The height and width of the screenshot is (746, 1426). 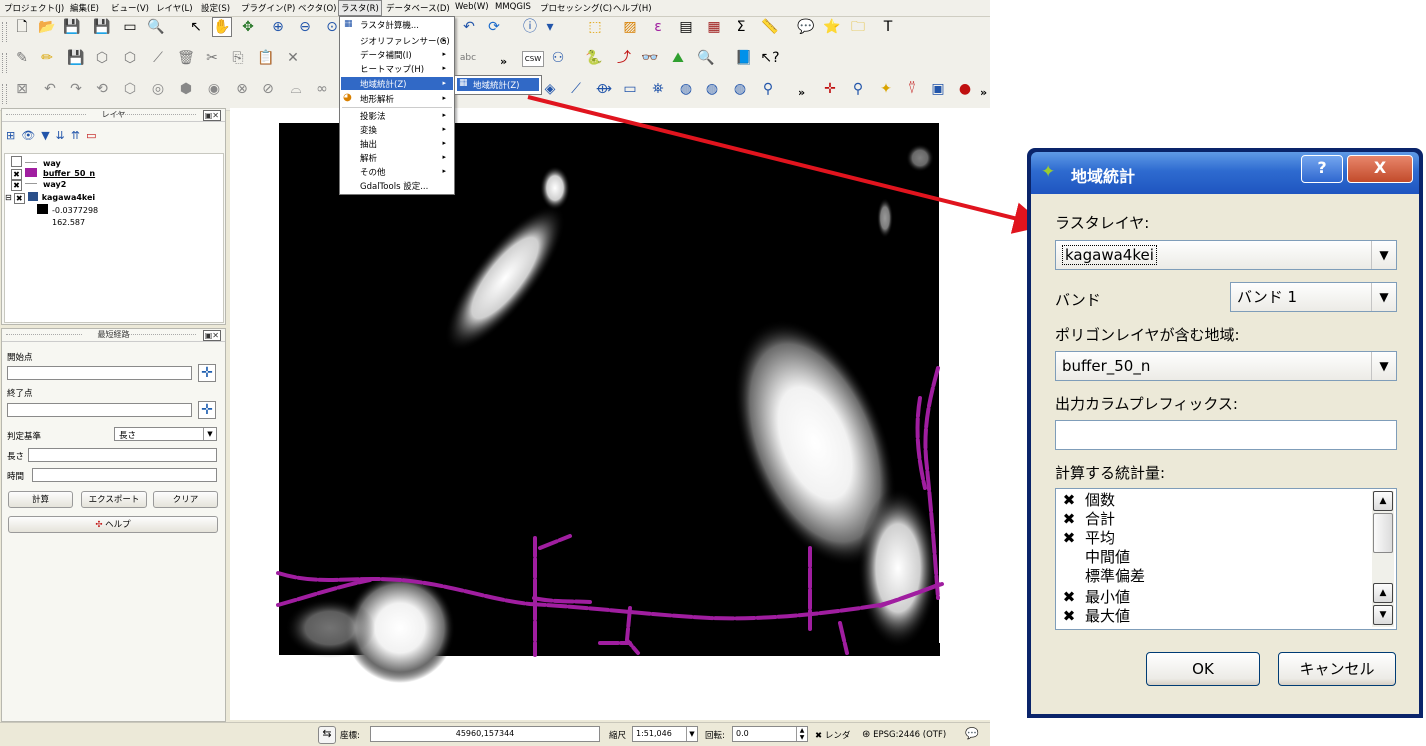 I want to click on menu-item-heatmap: ヒートマップ(H), so click(x=392, y=70).